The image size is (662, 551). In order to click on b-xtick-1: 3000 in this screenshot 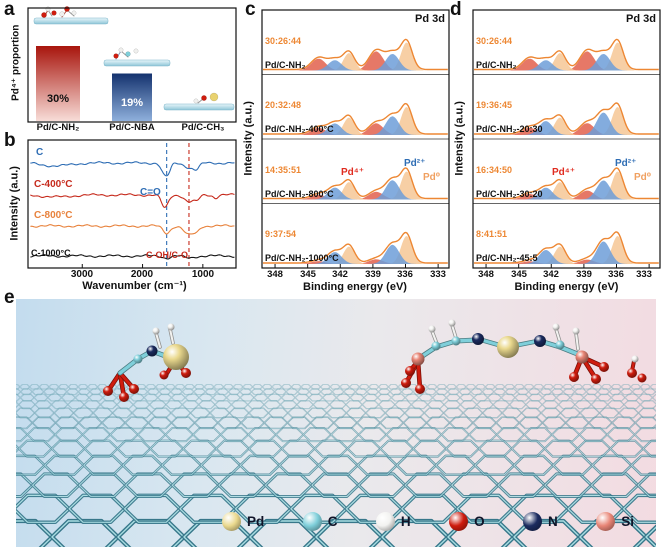, I will do `click(82, 274)`.